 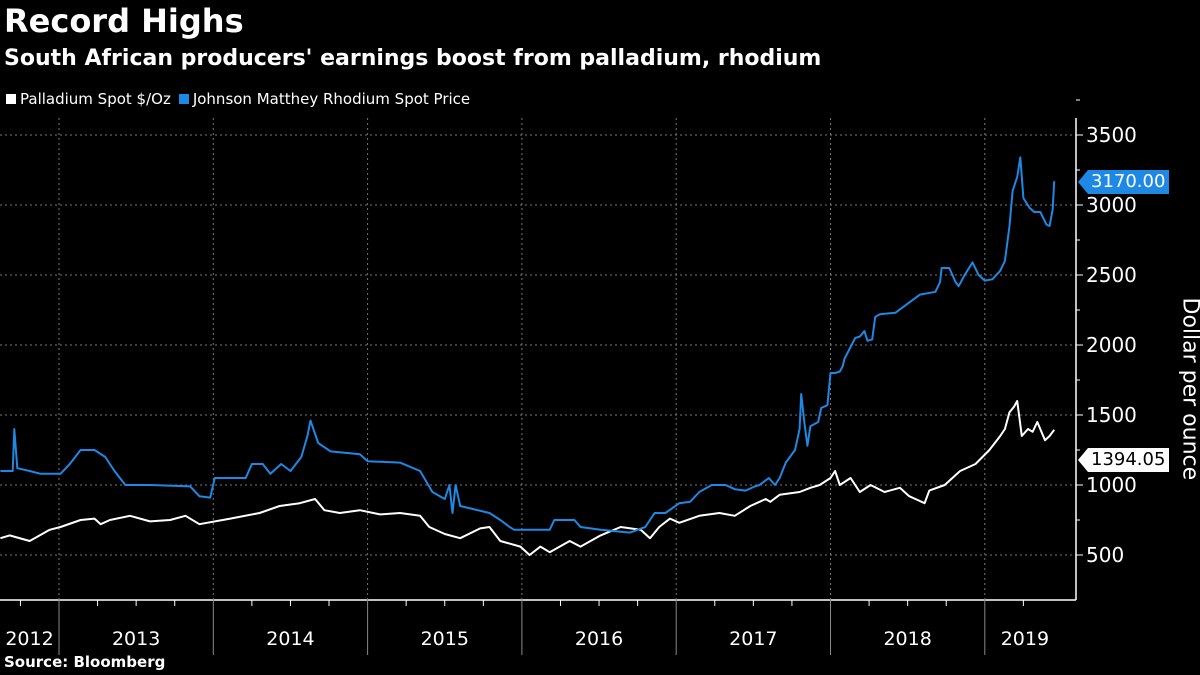 I want to click on legend-item-rhodium: Johnson Matthey Rhodium Spot Price, so click(x=324, y=99).